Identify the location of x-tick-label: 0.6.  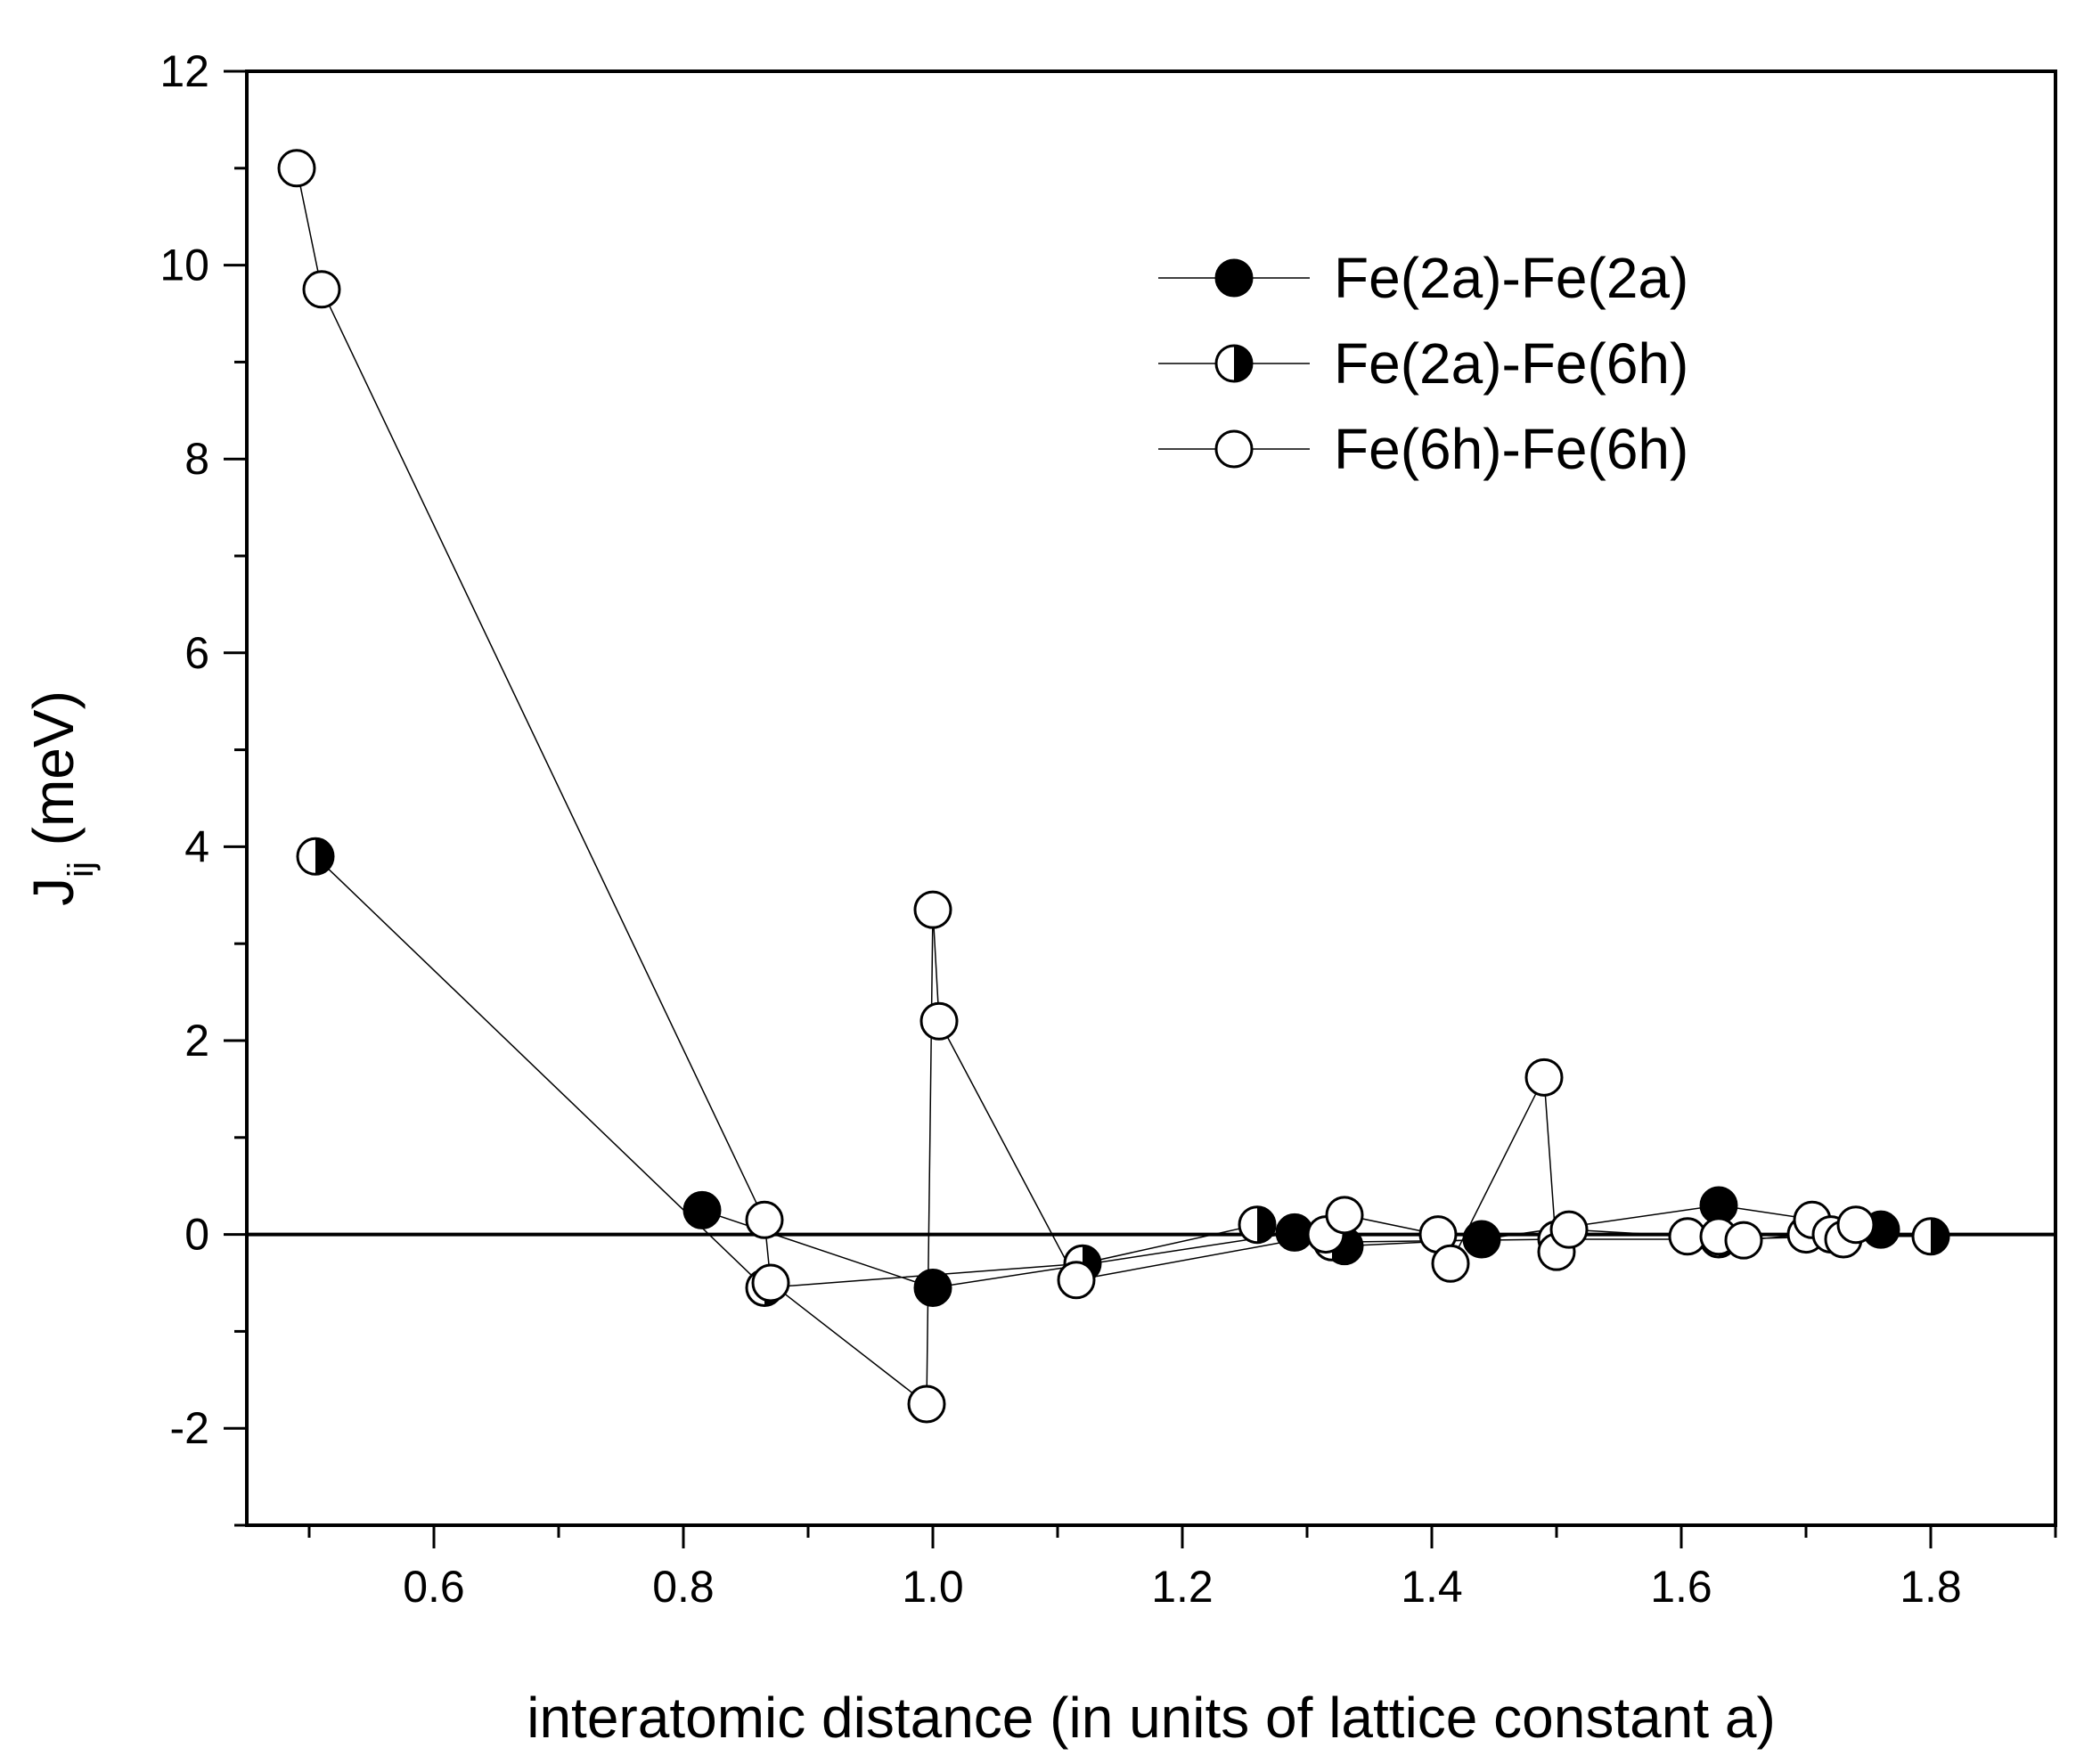
(434, 1587).